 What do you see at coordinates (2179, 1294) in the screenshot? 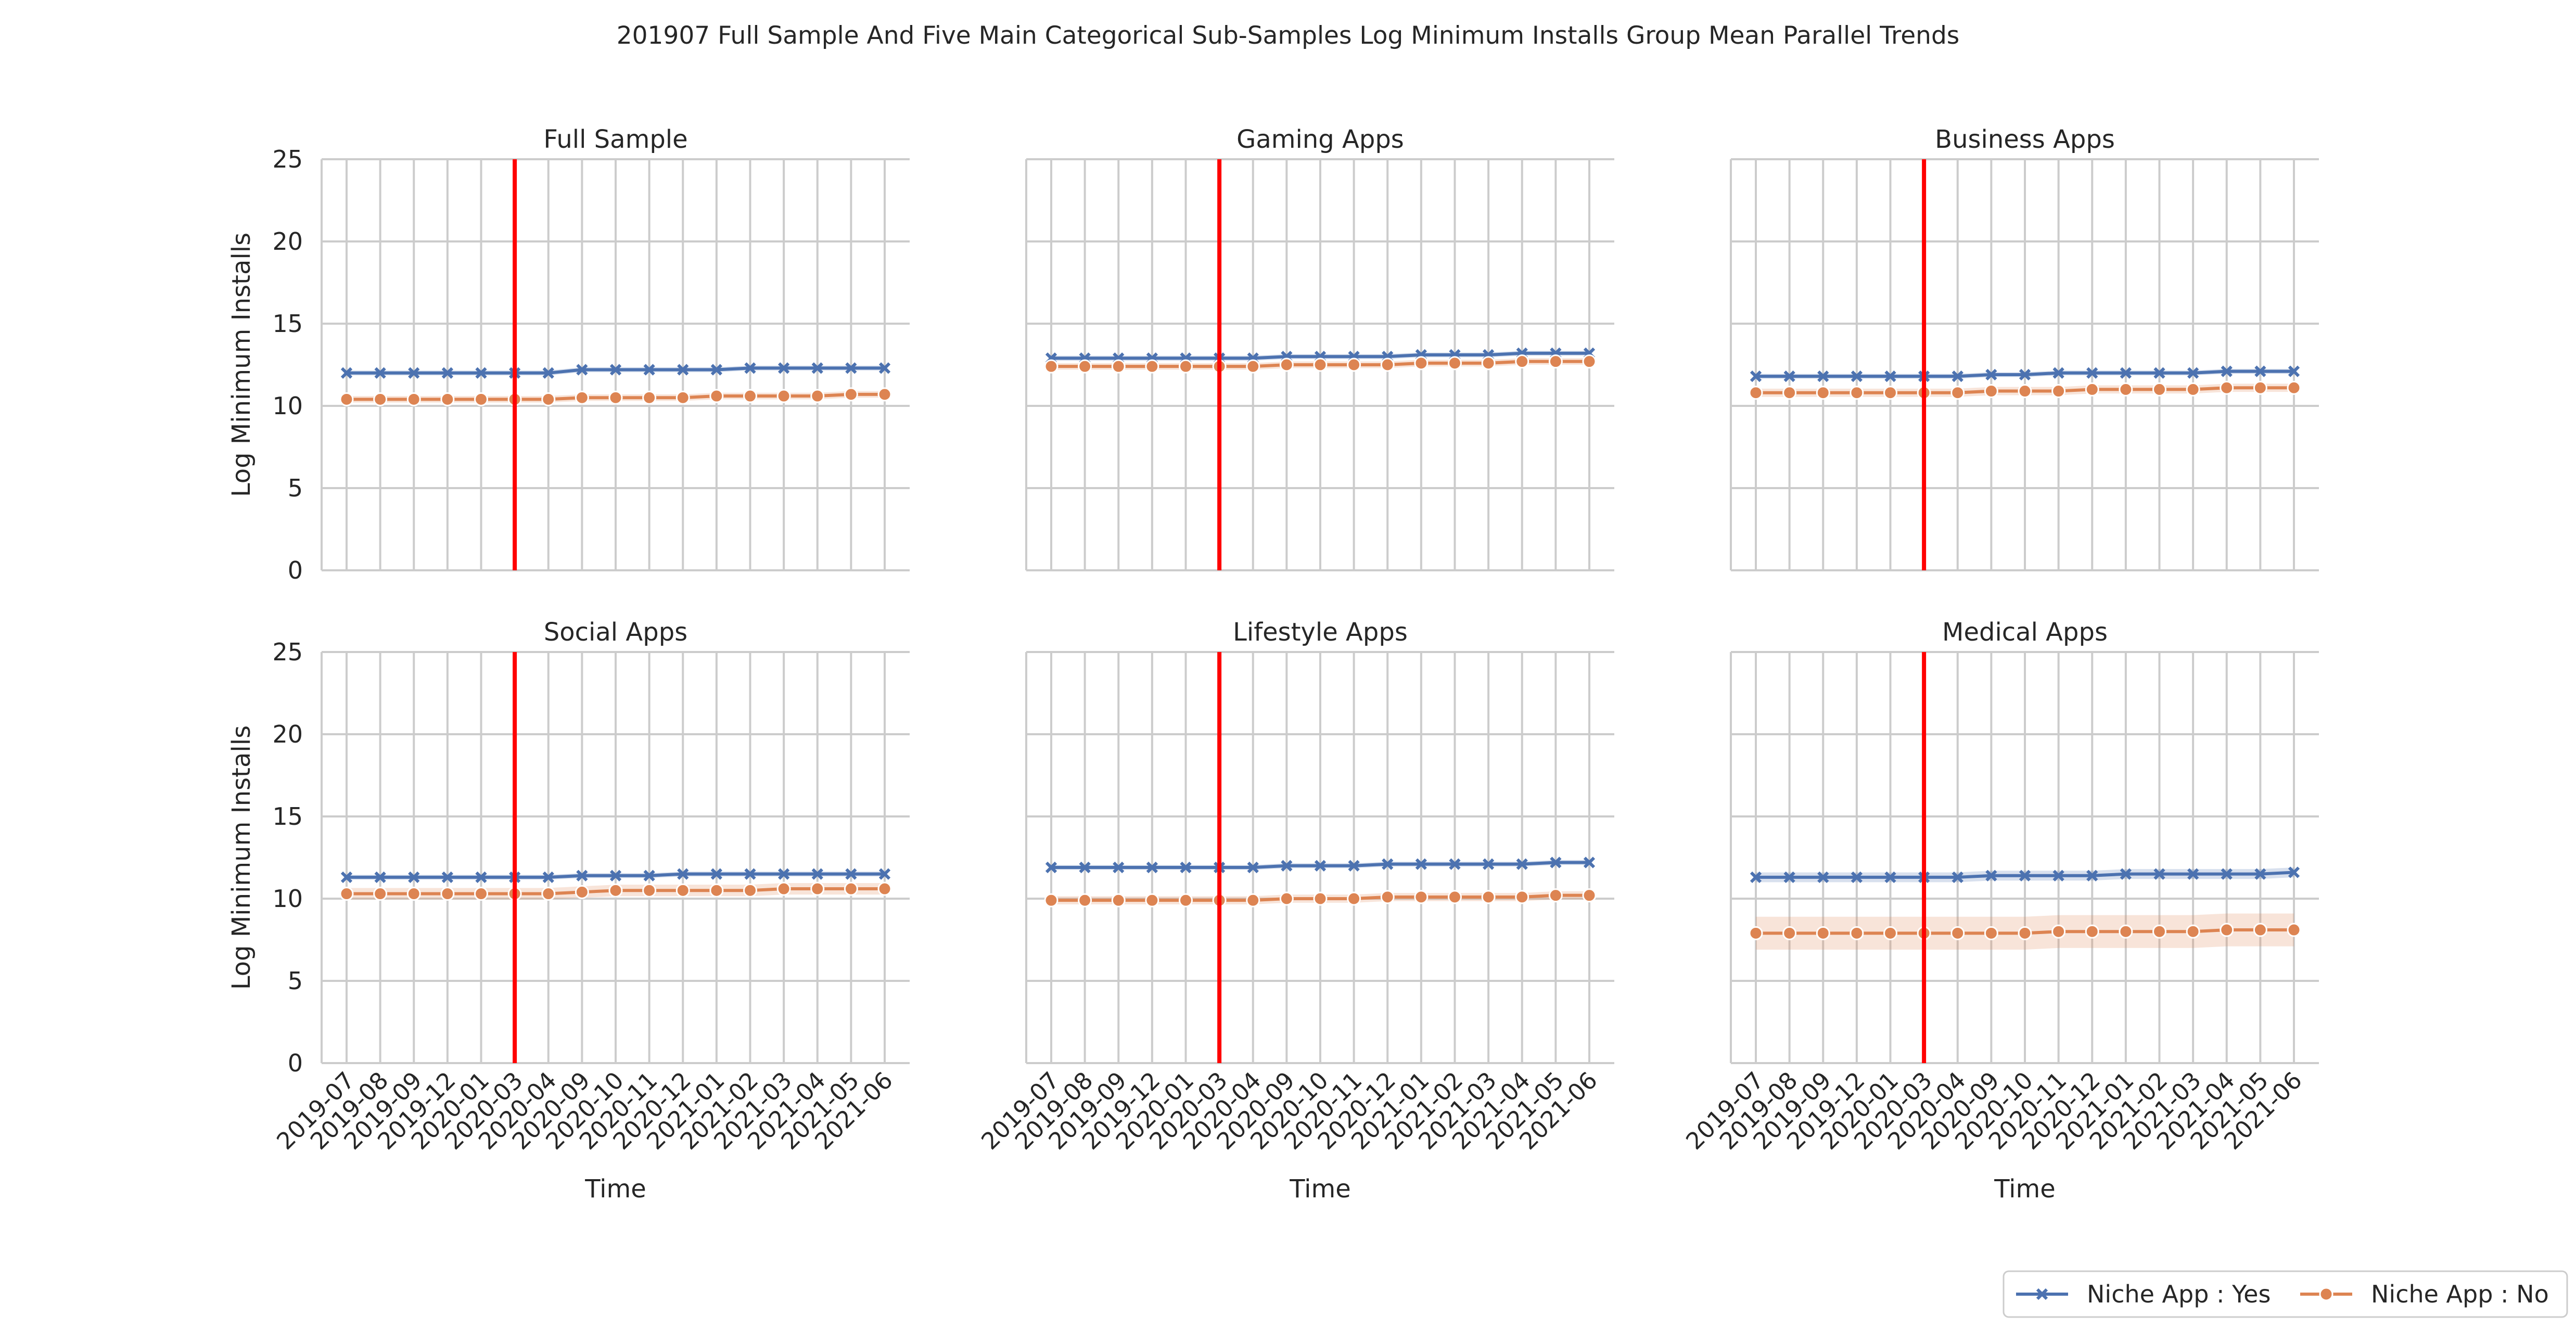
I see `legend-label: Niche App : Yes` at bounding box center [2179, 1294].